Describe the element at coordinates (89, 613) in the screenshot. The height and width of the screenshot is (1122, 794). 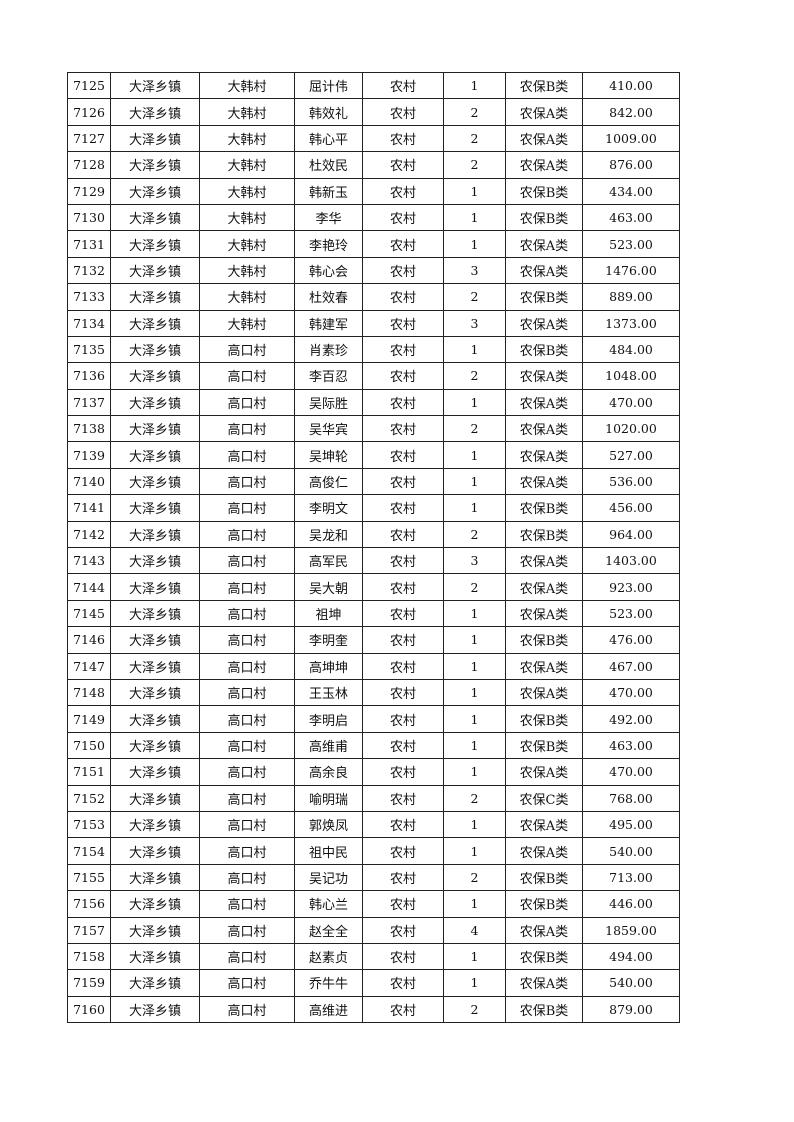
I see `row-id-cell: 7145` at that location.